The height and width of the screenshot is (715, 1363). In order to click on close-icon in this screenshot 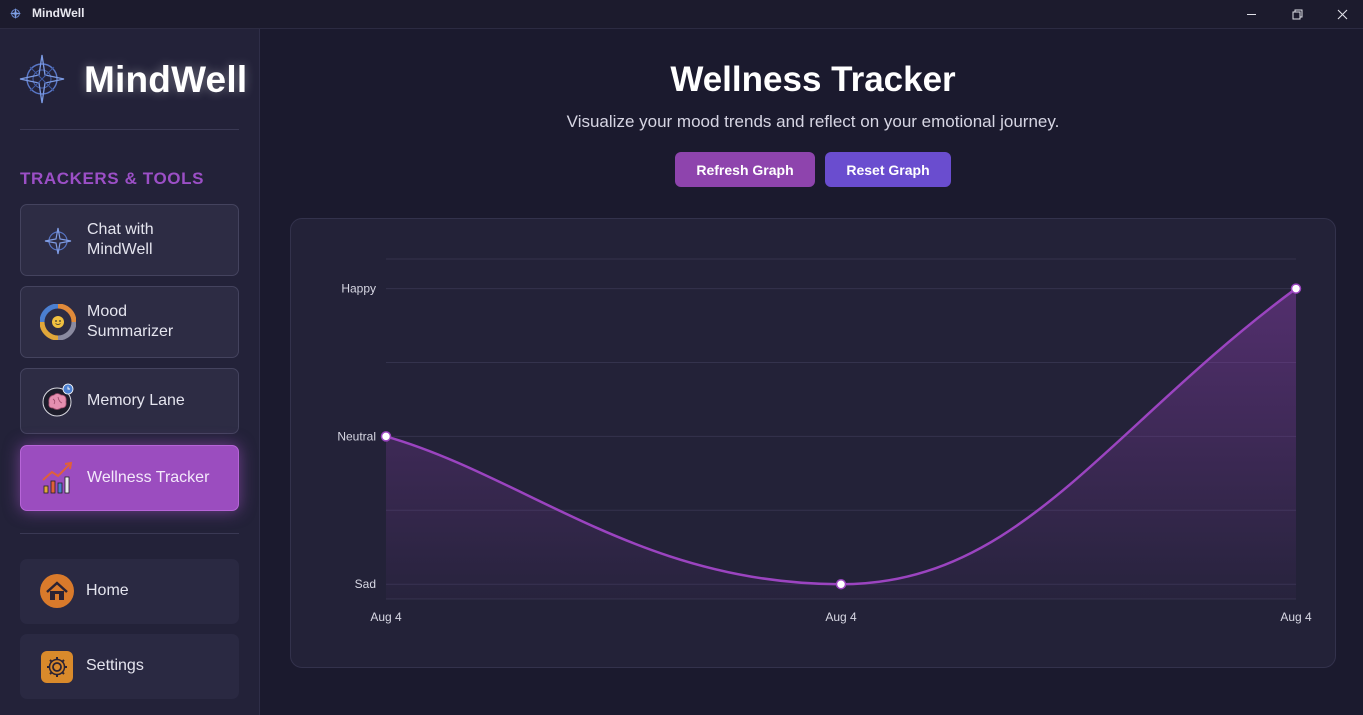, I will do `click(1342, 14)`.